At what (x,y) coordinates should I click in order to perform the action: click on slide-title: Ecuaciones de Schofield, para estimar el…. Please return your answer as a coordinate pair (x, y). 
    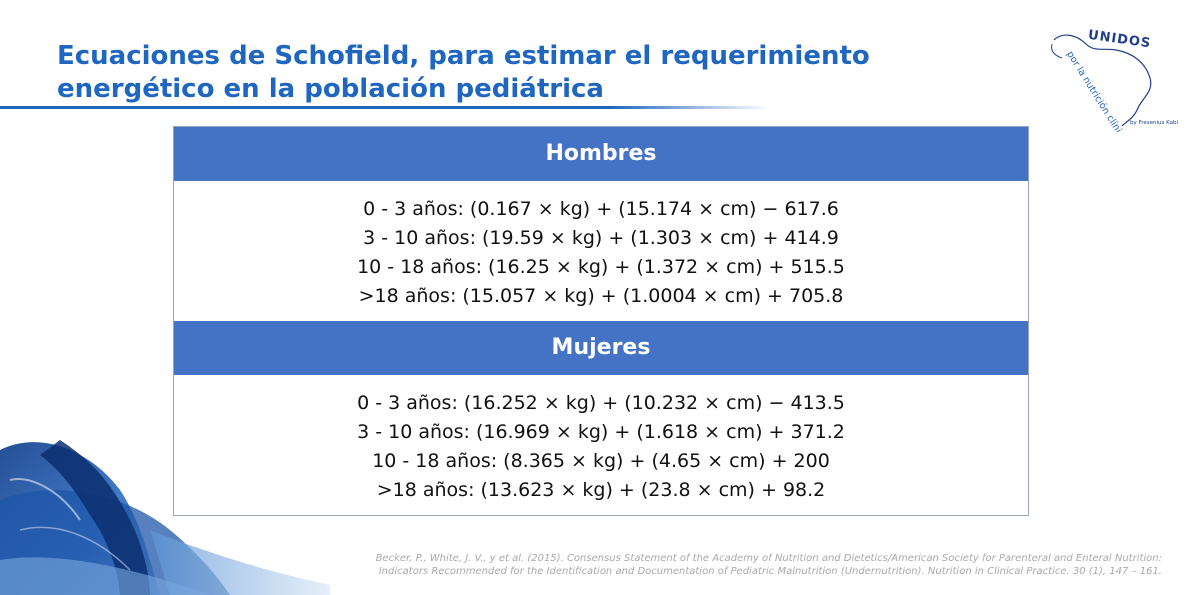
    Looking at the image, I should click on (507, 73).